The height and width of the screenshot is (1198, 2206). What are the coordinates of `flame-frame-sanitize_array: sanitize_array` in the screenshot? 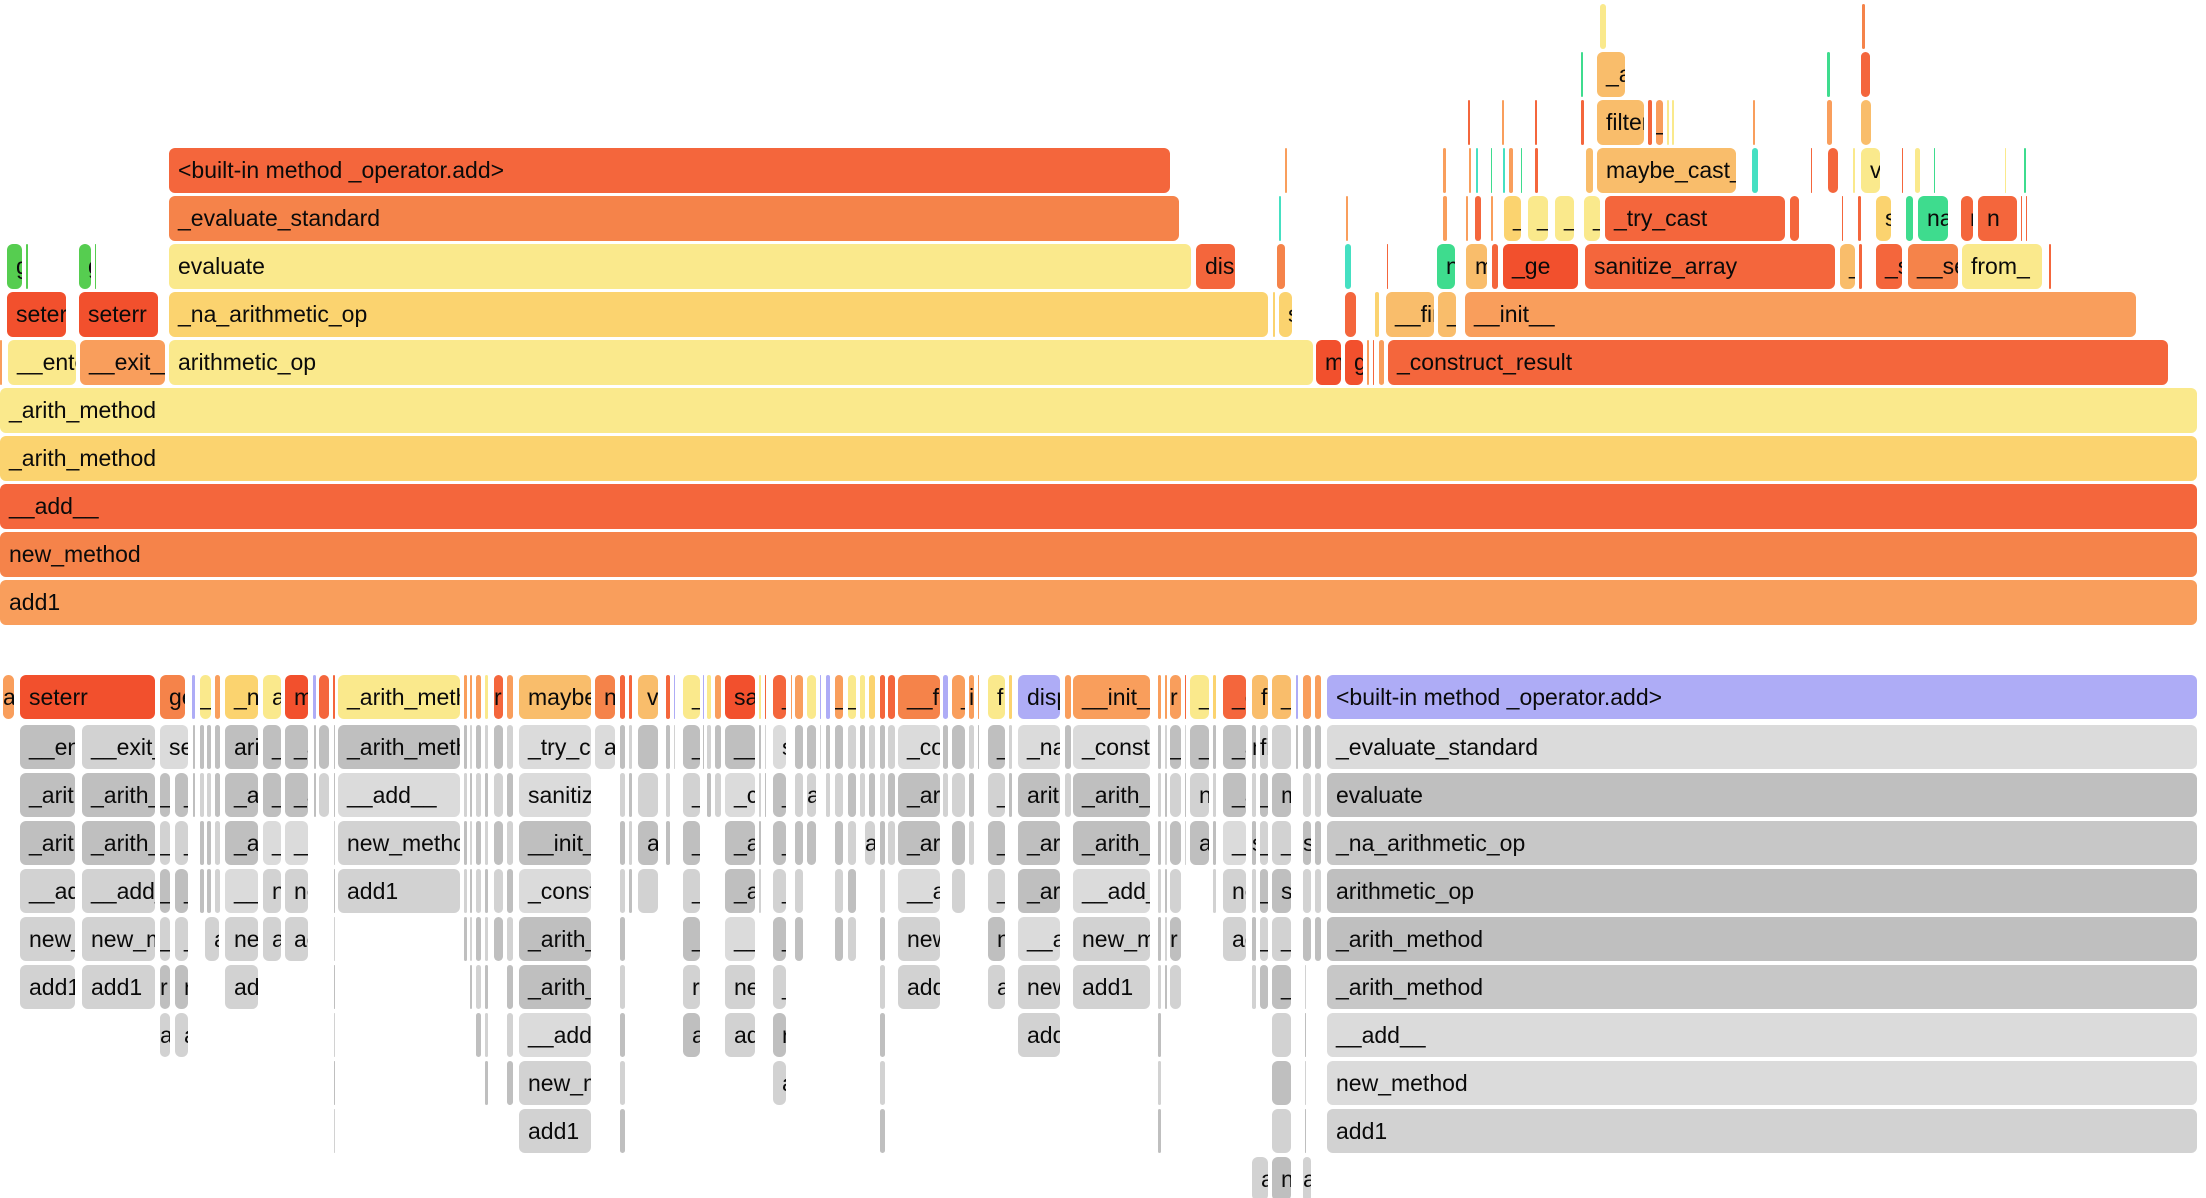 It's located at (740, 697).